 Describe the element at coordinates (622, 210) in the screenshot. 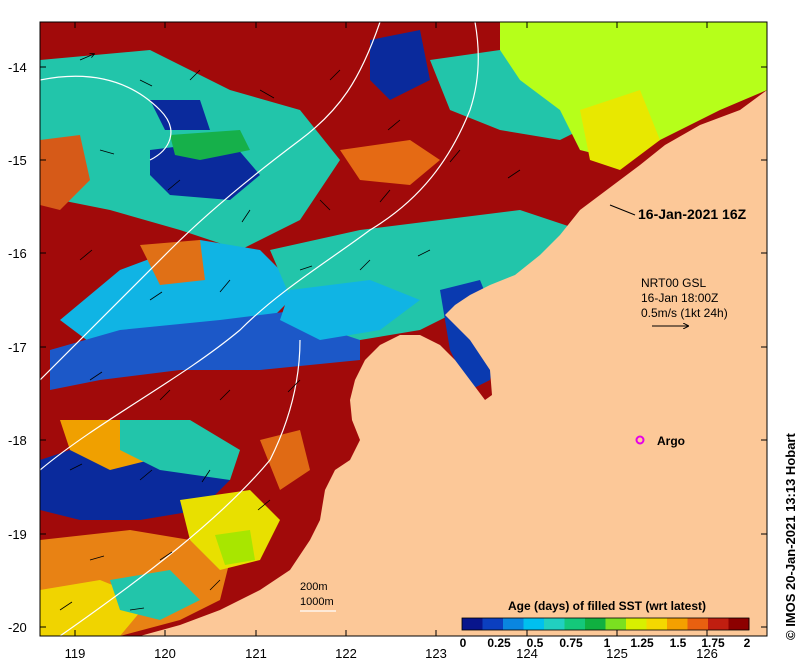

I see `timestamp-leader-line` at that location.